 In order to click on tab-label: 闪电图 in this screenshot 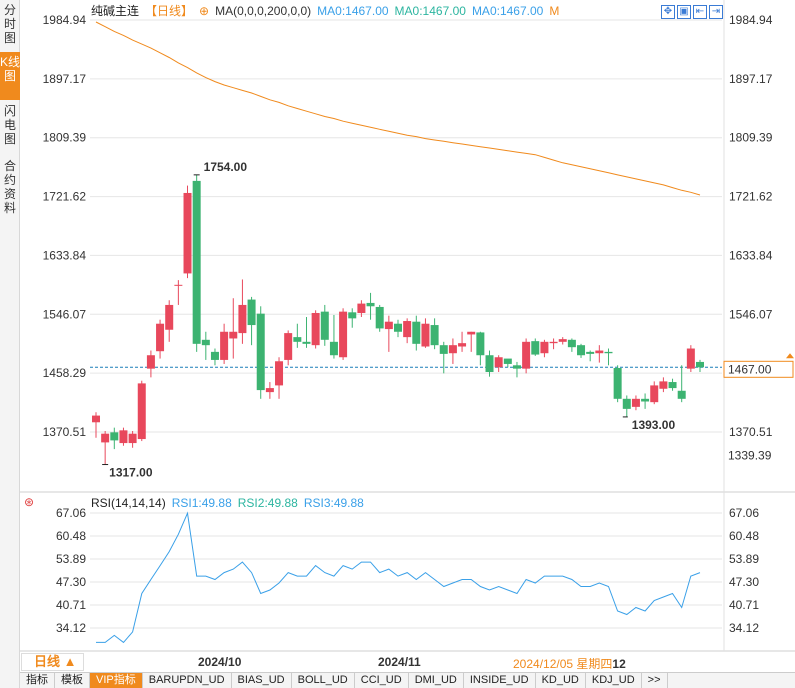, I will do `click(9, 125)`.